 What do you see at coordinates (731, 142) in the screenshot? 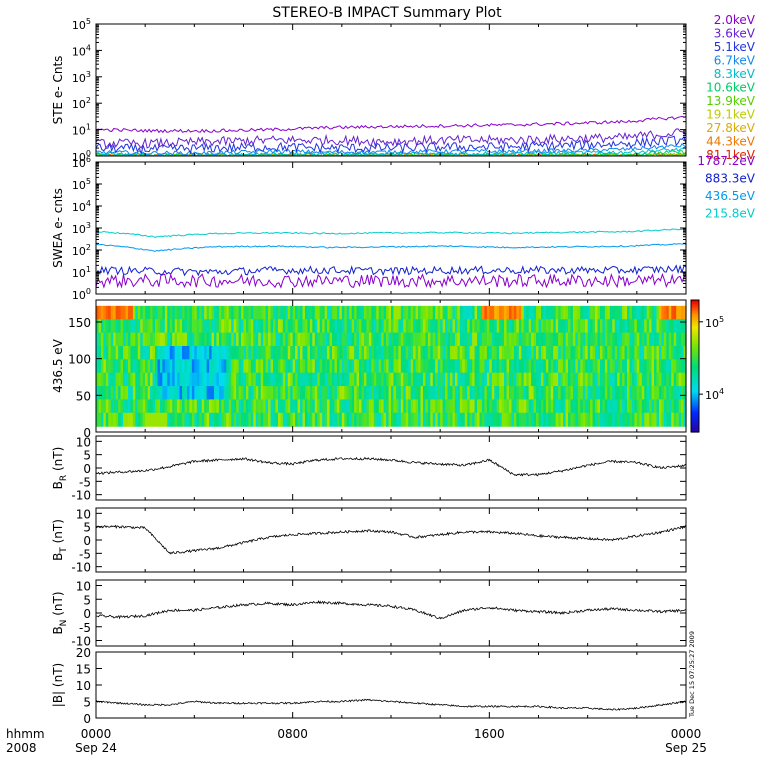
I see `legend-44.3keV: 44.3keV` at bounding box center [731, 142].